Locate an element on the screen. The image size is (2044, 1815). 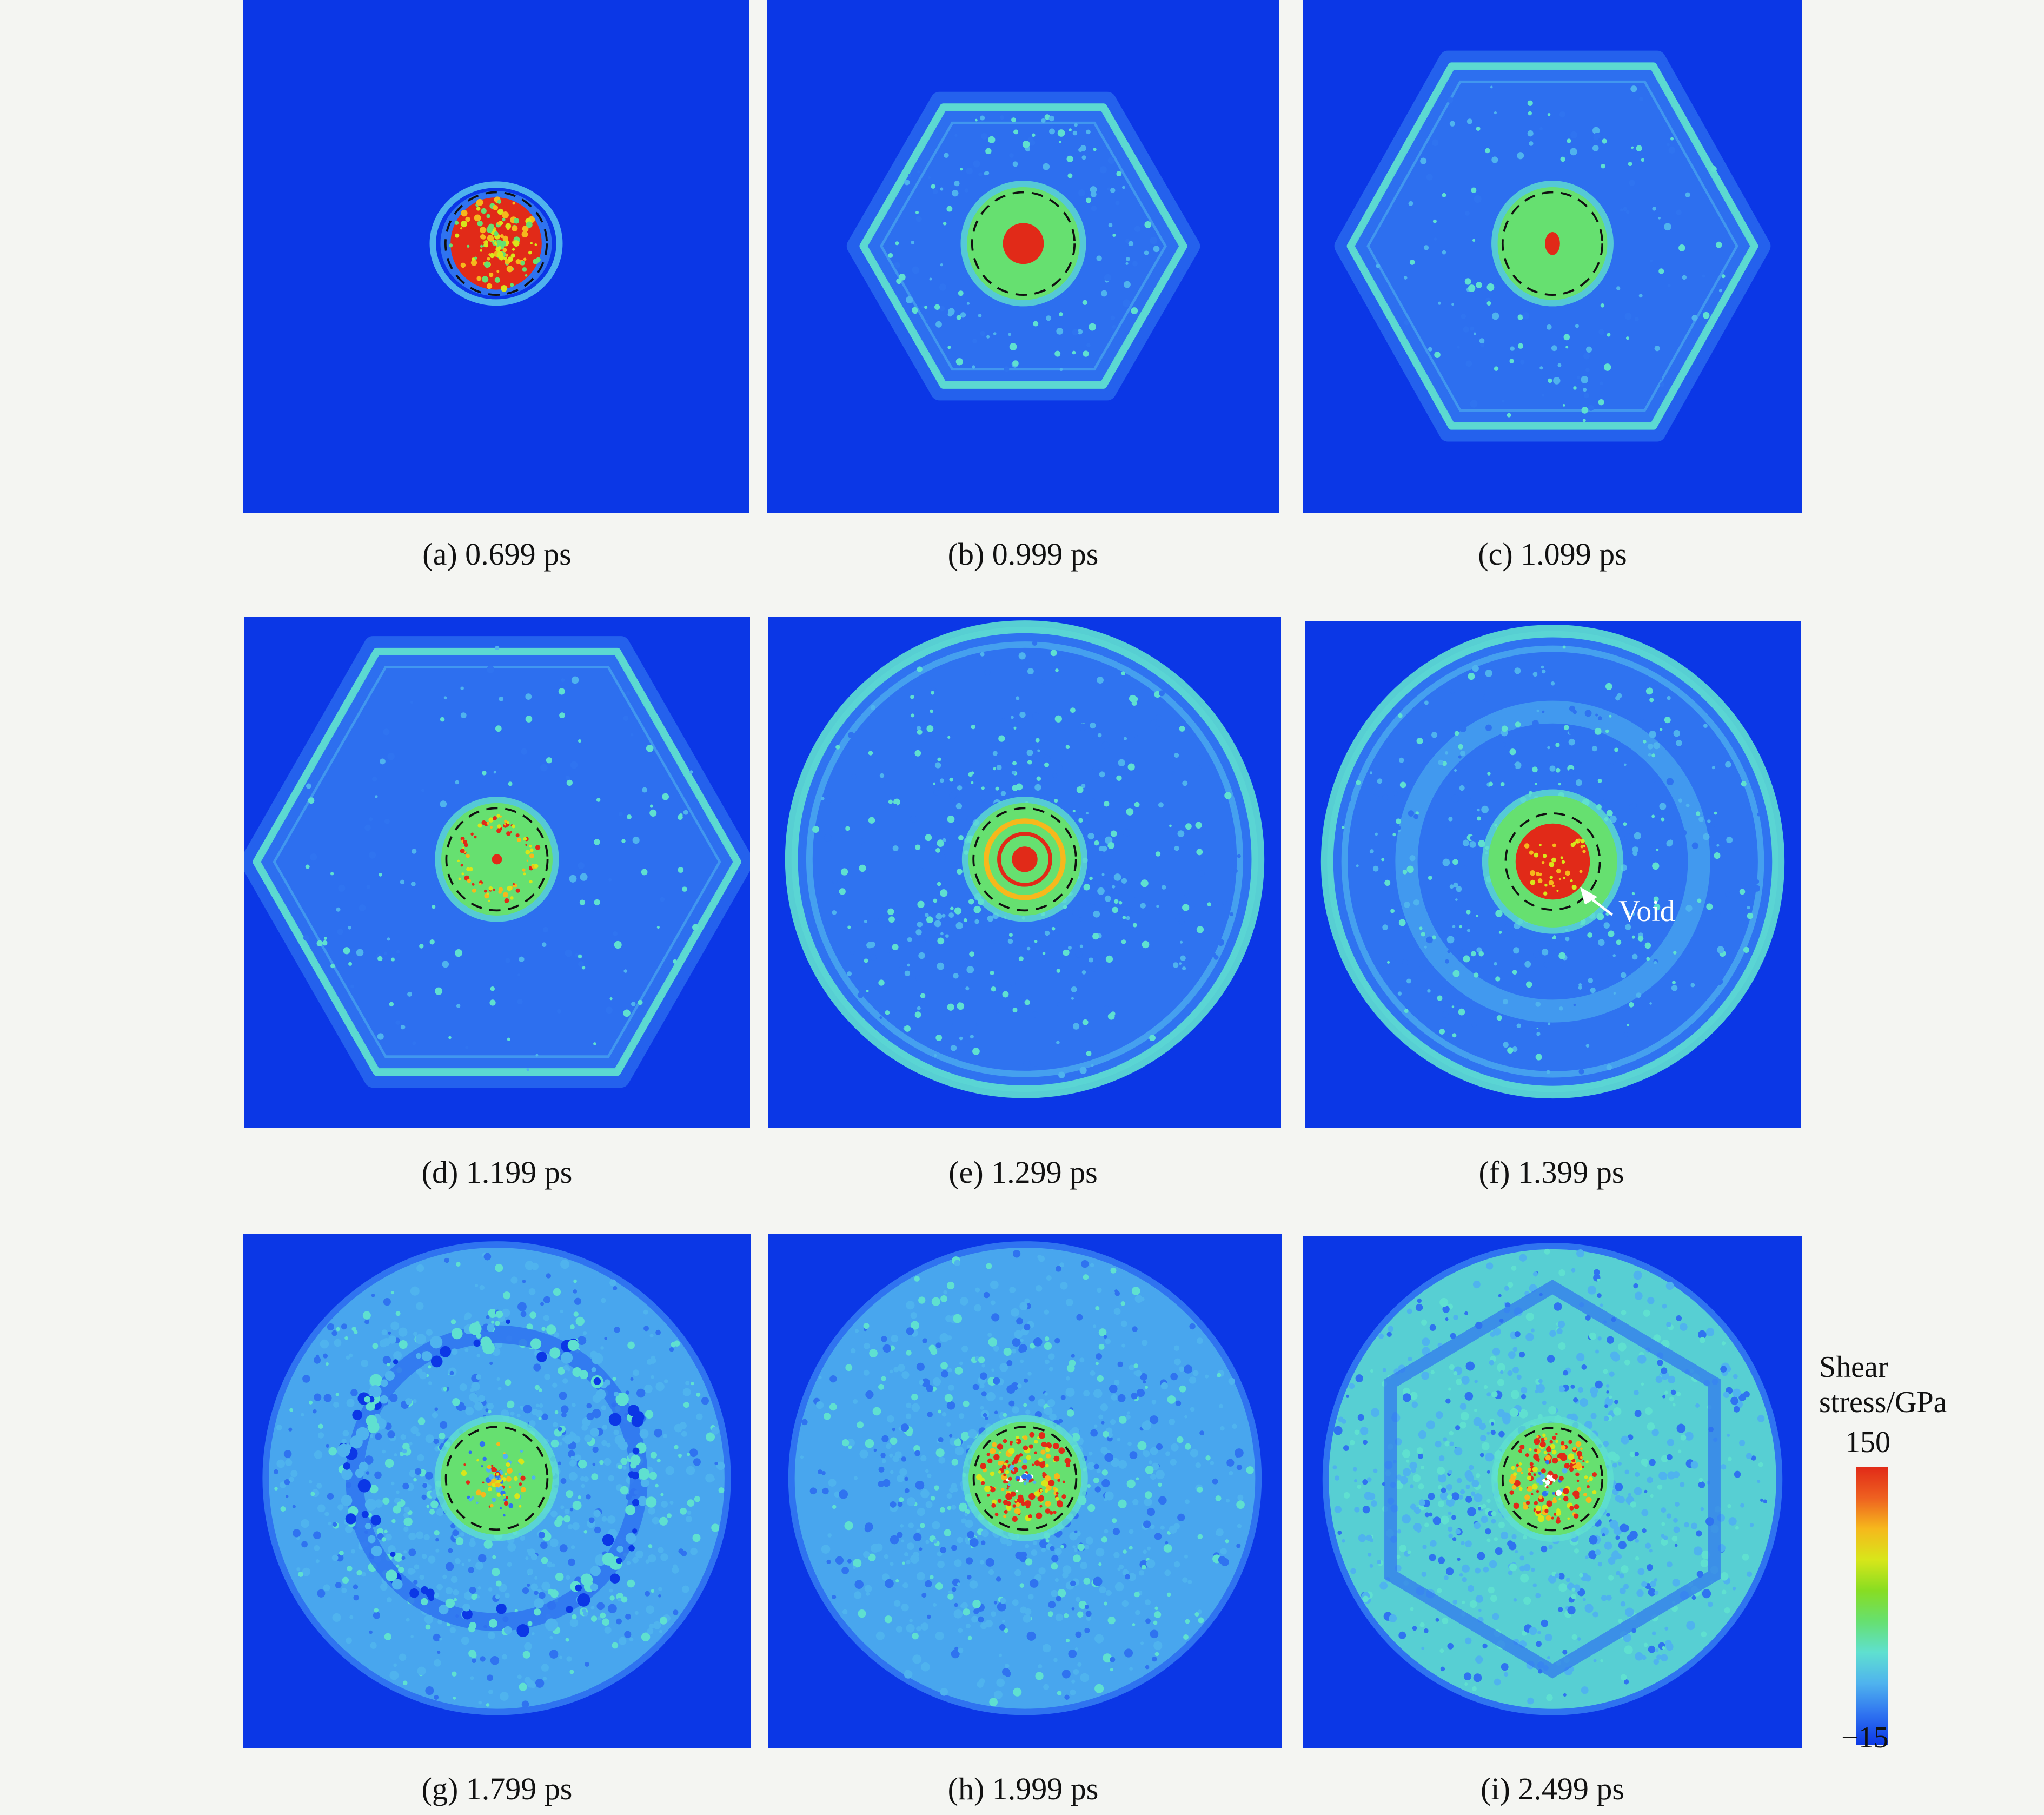
caption-f: (f) 1.399 ps is located at coordinates (1551, 1172).